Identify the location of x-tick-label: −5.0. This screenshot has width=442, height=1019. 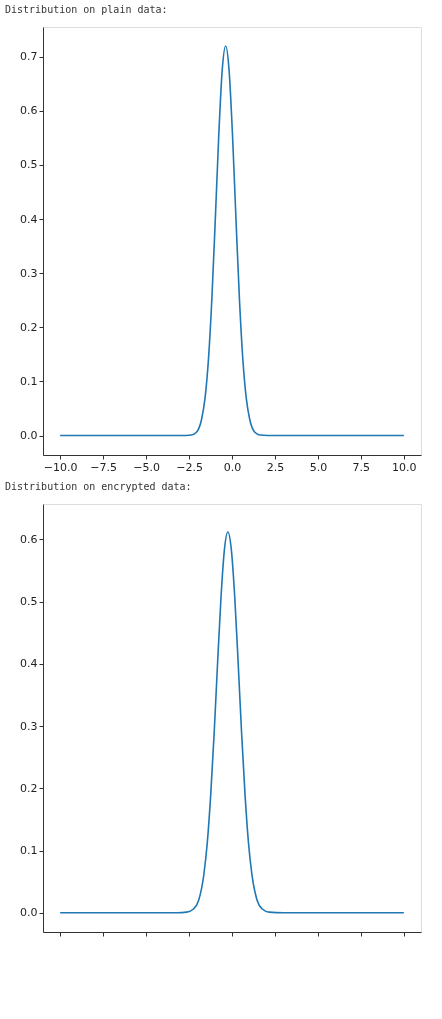
(146, 467).